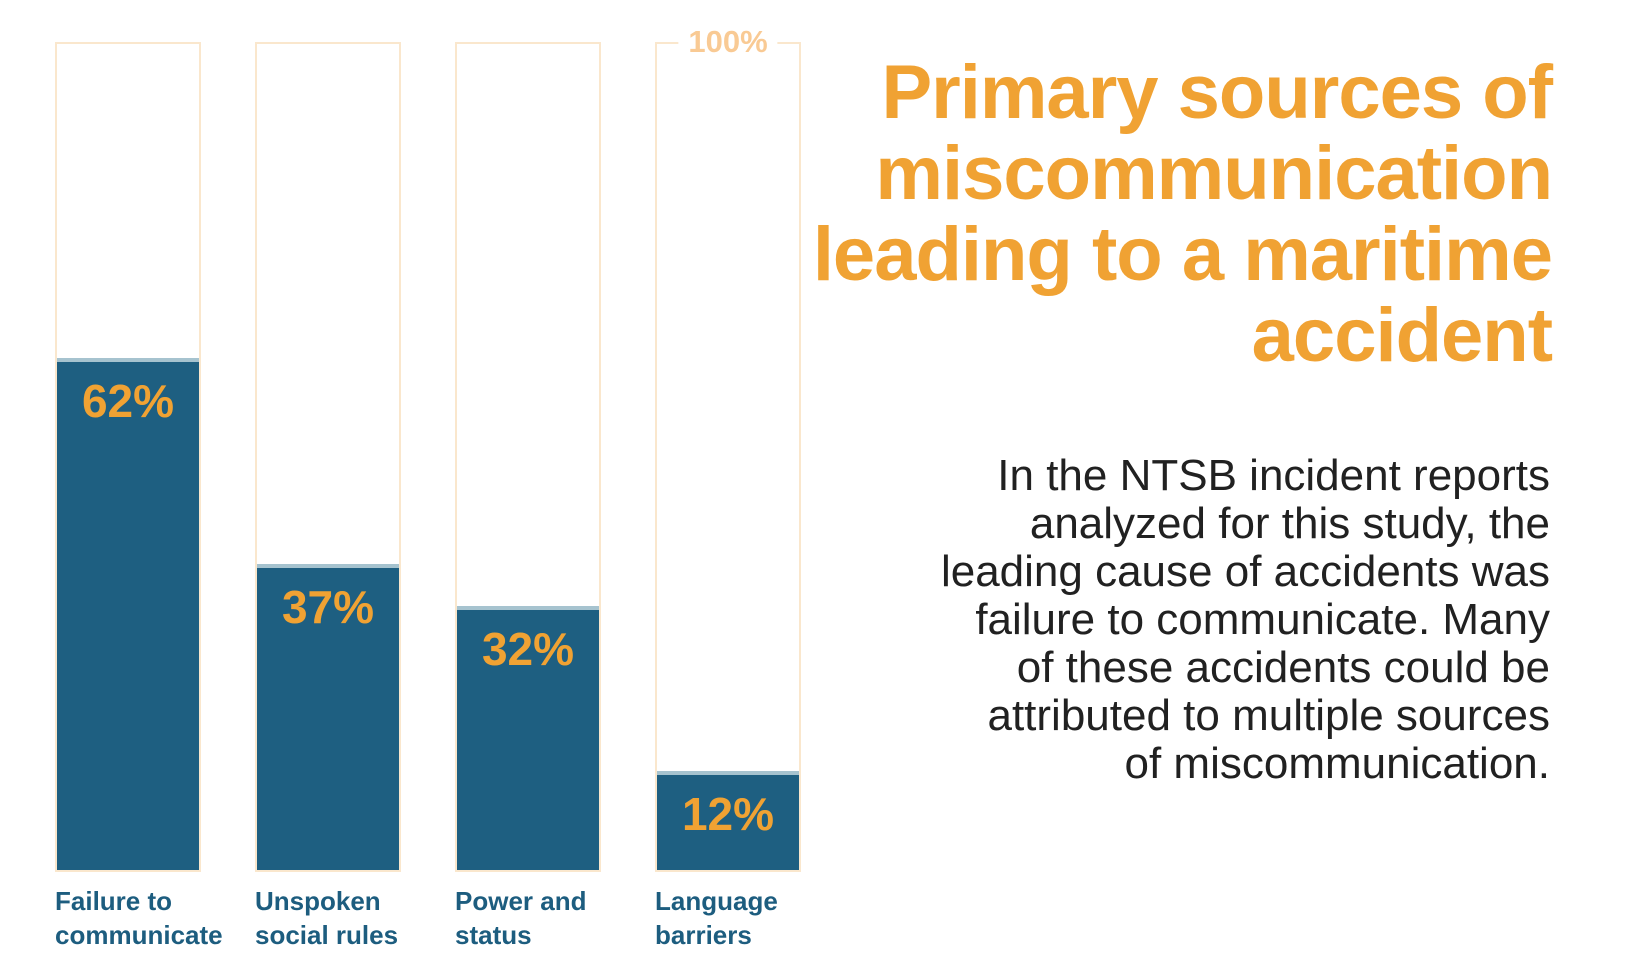 The image size is (1626, 966). Describe the element at coordinates (328, 457) in the screenshot. I see `bar-track: 37%` at that location.